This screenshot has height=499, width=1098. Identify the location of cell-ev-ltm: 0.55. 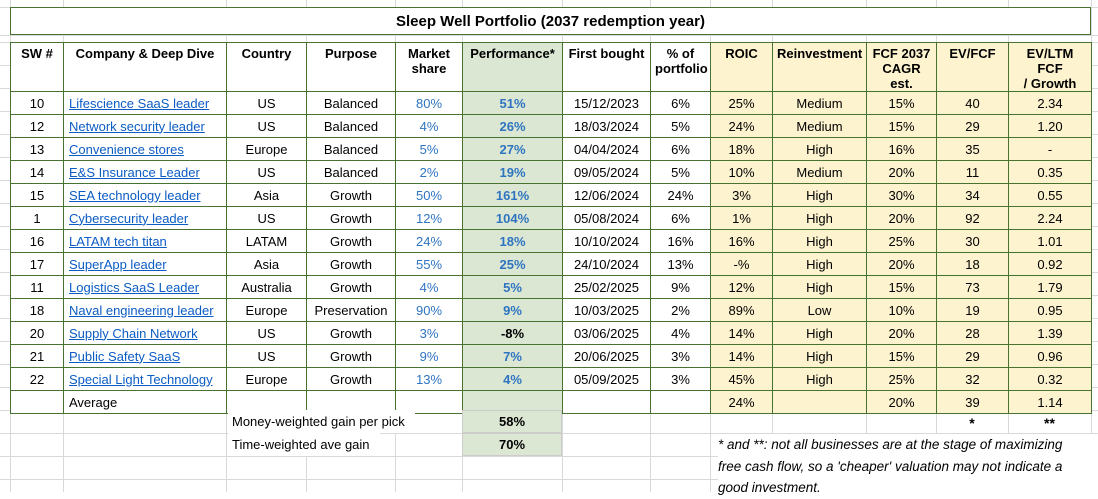
(1050, 195).